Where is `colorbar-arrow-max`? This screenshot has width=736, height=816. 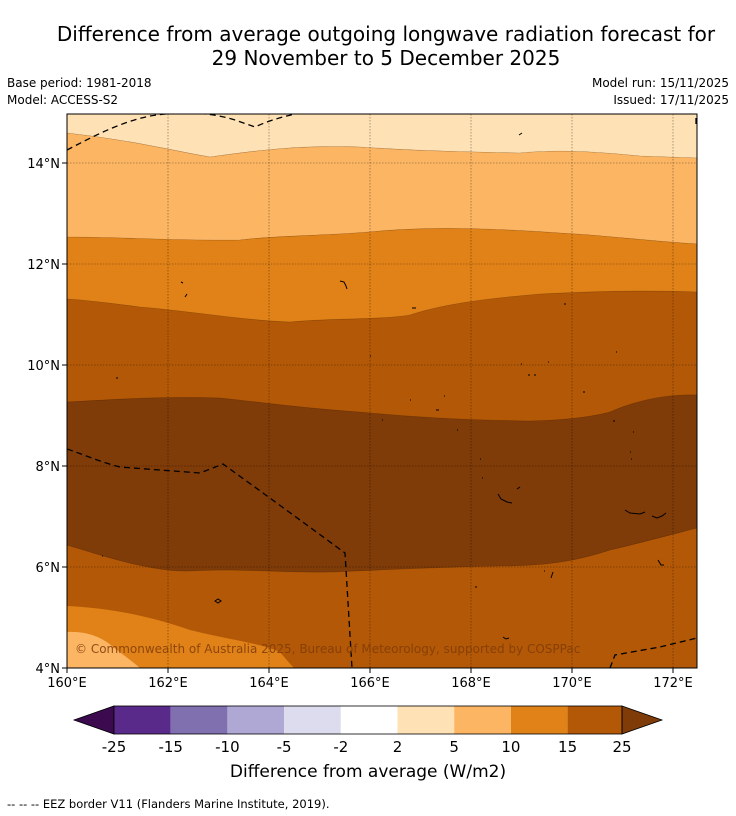 colorbar-arrow-max is located at coordinates (642, 720).